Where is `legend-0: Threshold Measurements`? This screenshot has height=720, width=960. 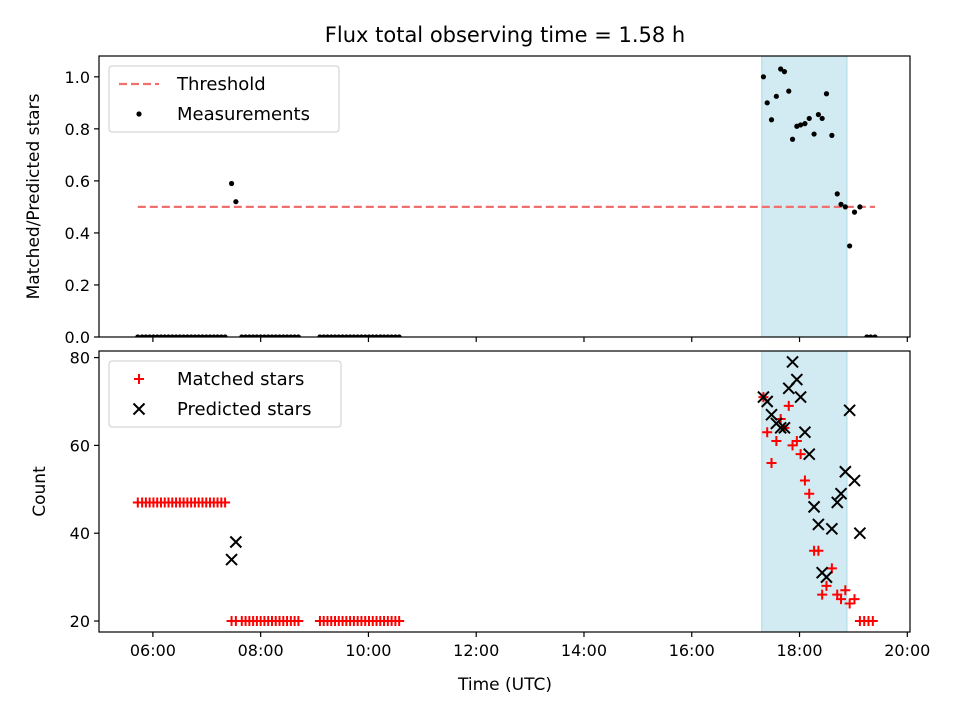 legend-0: Threshold Measurements is located at coordinates (224, 99).